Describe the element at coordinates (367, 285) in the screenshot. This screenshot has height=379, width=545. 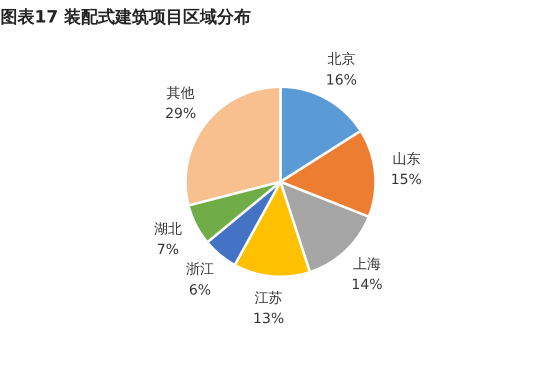
I see `data-label: 14%` at that location.